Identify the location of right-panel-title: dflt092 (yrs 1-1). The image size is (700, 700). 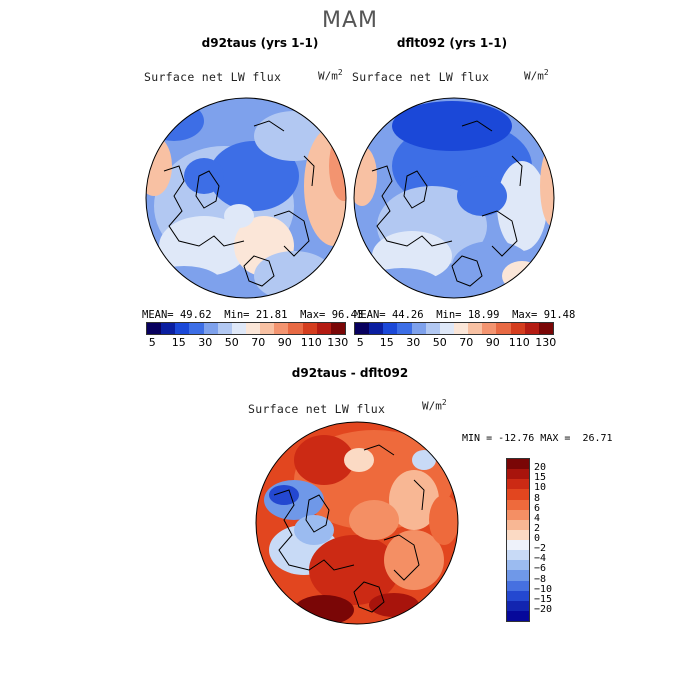
(452, 43).